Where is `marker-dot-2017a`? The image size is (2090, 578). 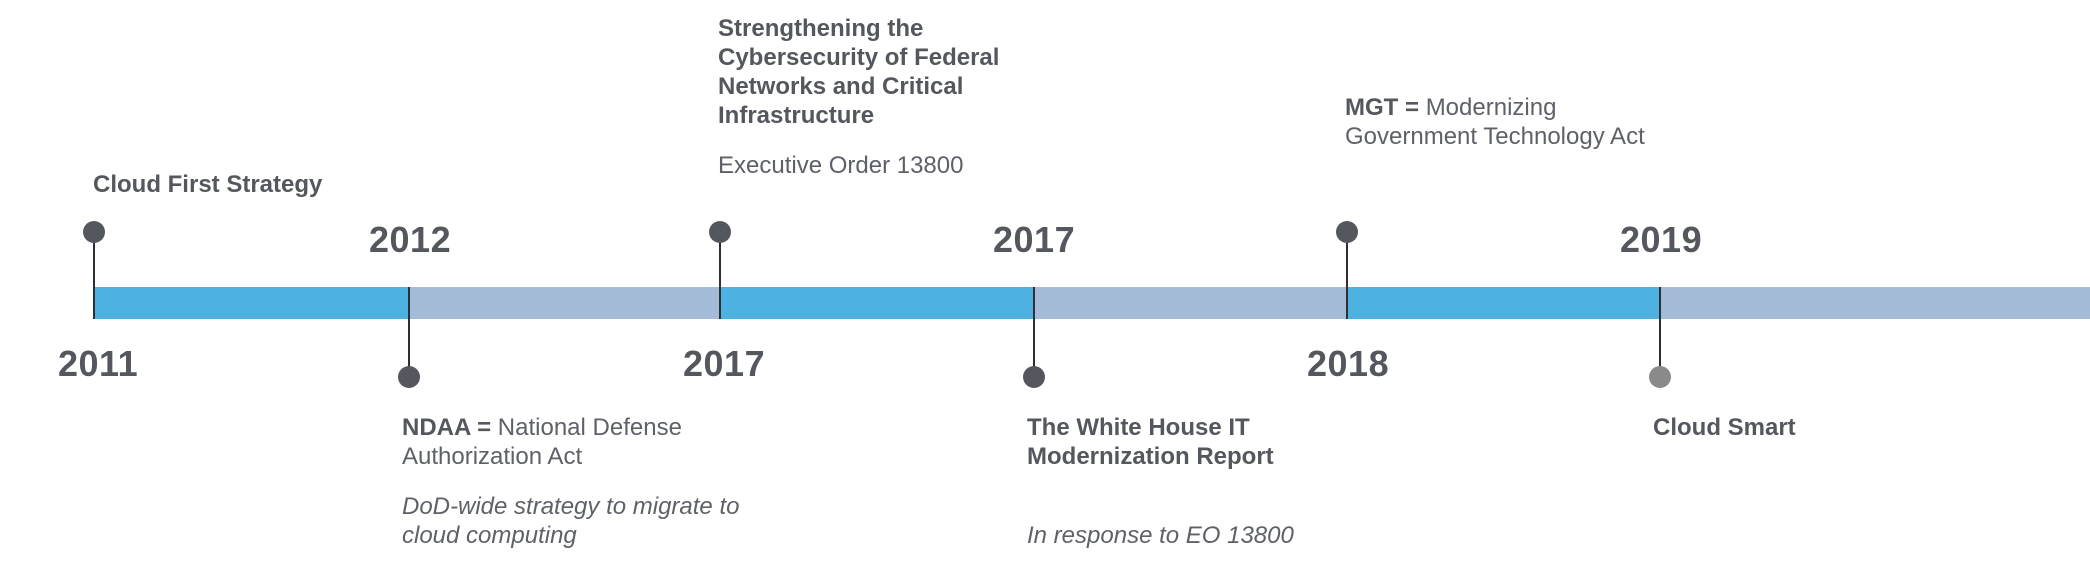
marker-dot-2017a is located at coordinates (720, 232).